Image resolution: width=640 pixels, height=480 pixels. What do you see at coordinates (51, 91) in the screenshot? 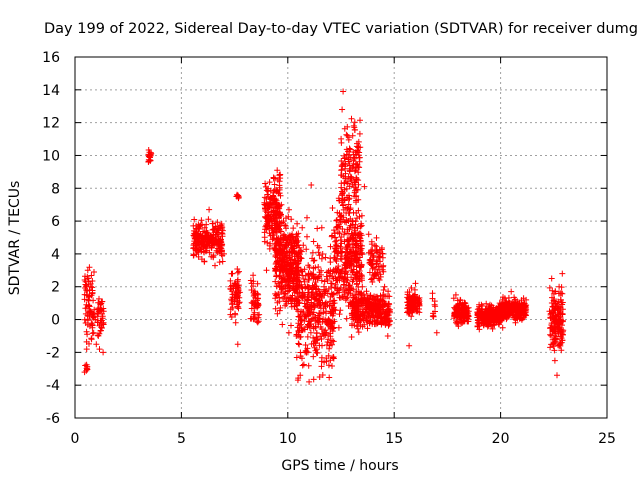
I see `y-tick-label: 14` at bounding box center [51, 91].